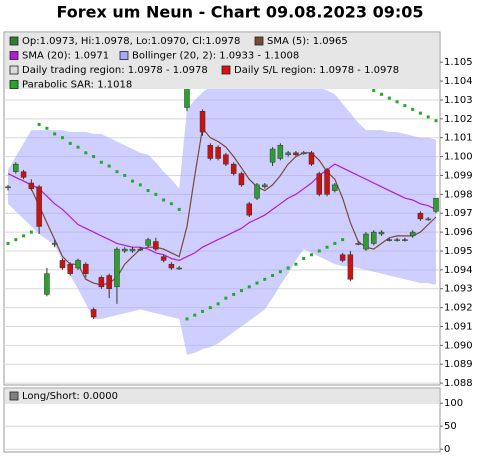 The width and height of the screenshot is (480, 457). What do you see at coordinates (458, 62) in the screenshot?
I see `y-tick-label: 1.105` at bounding box center [458, 62].